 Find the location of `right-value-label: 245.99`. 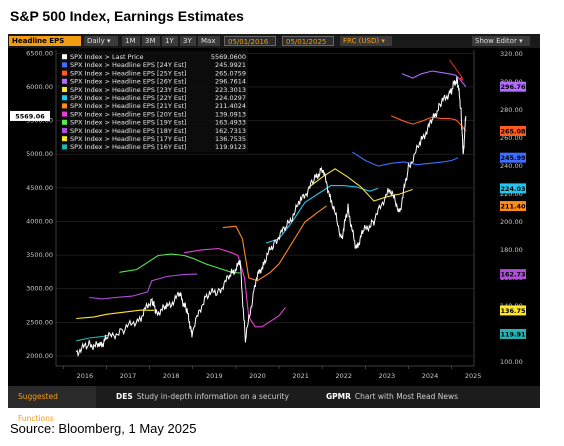

right-value-label: 245.99 is located at coordinates (513, 158).